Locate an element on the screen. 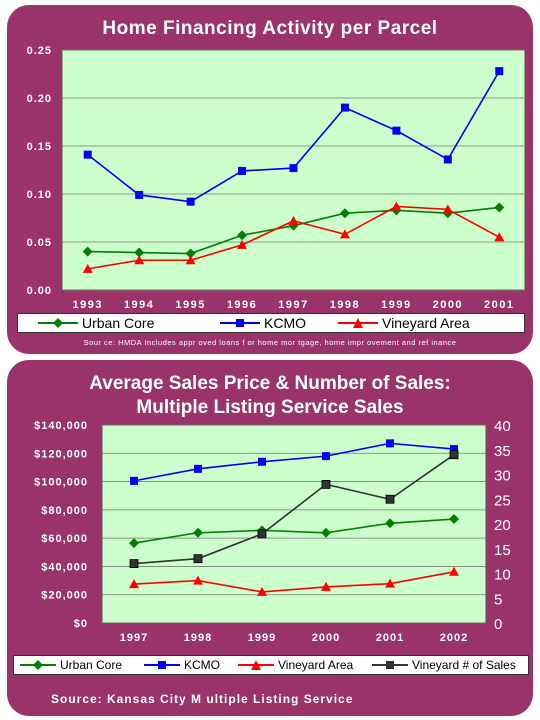 This screenshot has height=720, width=540. legend-symbol-dark-square-icon is located at coordinates (390, 665).